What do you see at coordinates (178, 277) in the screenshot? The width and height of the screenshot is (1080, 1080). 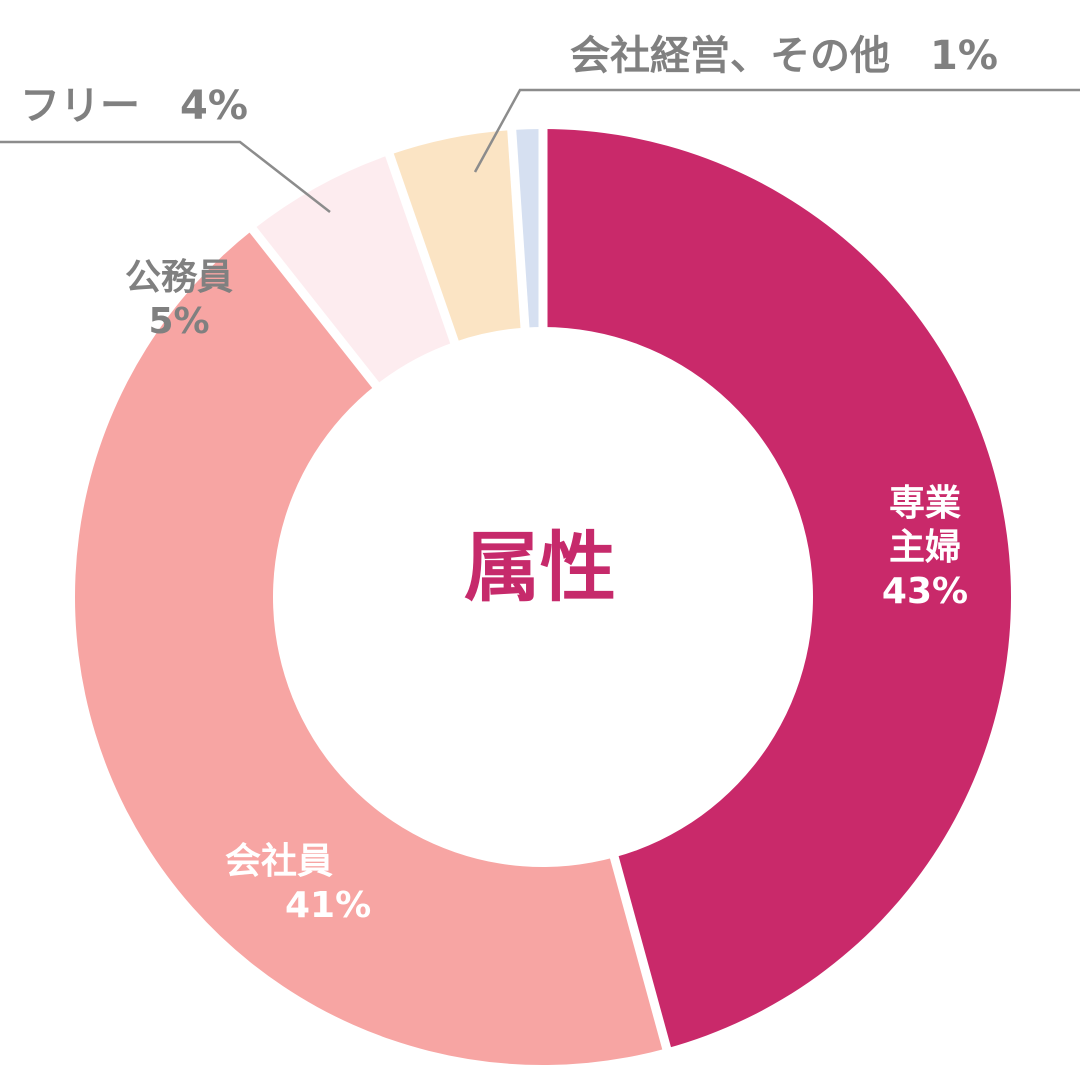 I see `slice-label-civil-servant-name: 公務員` at bounding box center [178, 277].